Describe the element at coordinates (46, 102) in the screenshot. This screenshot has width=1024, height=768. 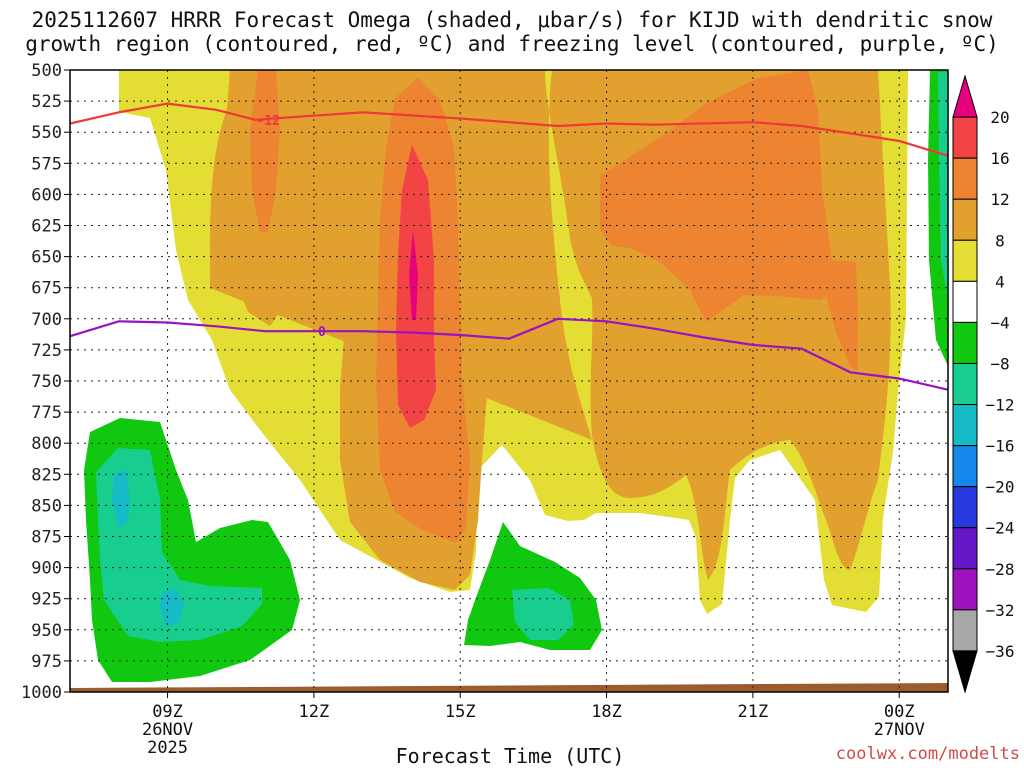
I see `y-tick-label-525: 525` at that location.